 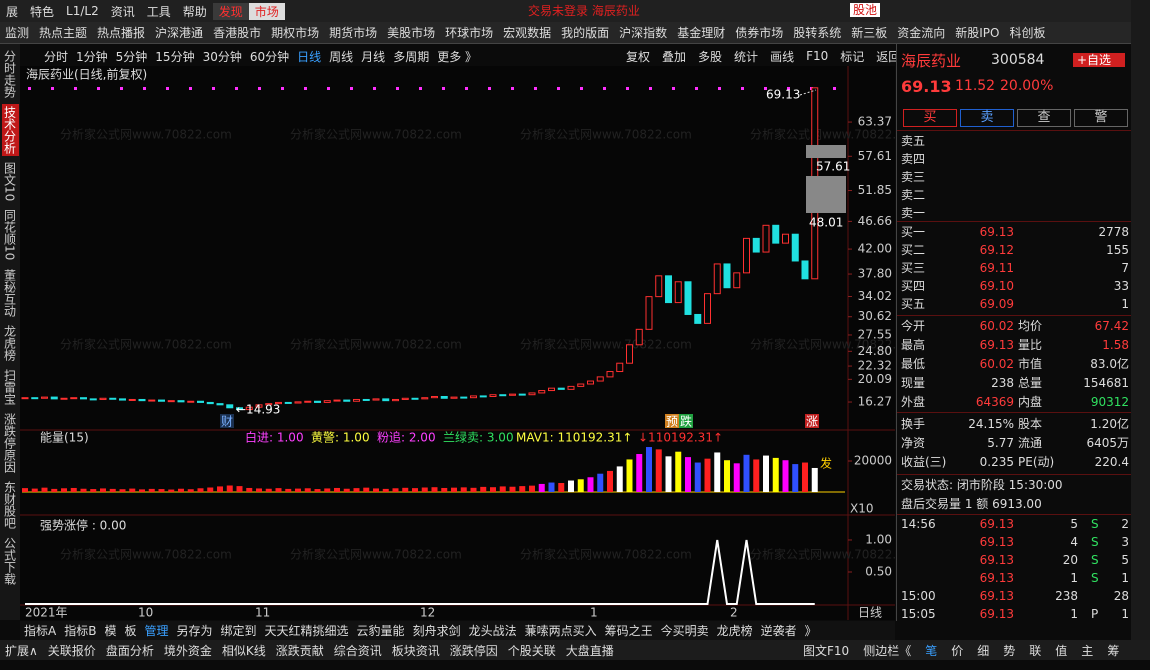 I want to click on nav-item: 我的版面, so click(x=585, y=33).